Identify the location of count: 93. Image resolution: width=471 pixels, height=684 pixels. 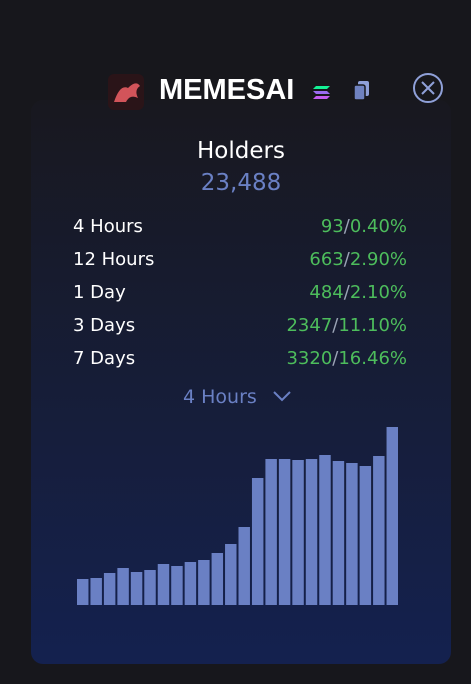
(332, 226).